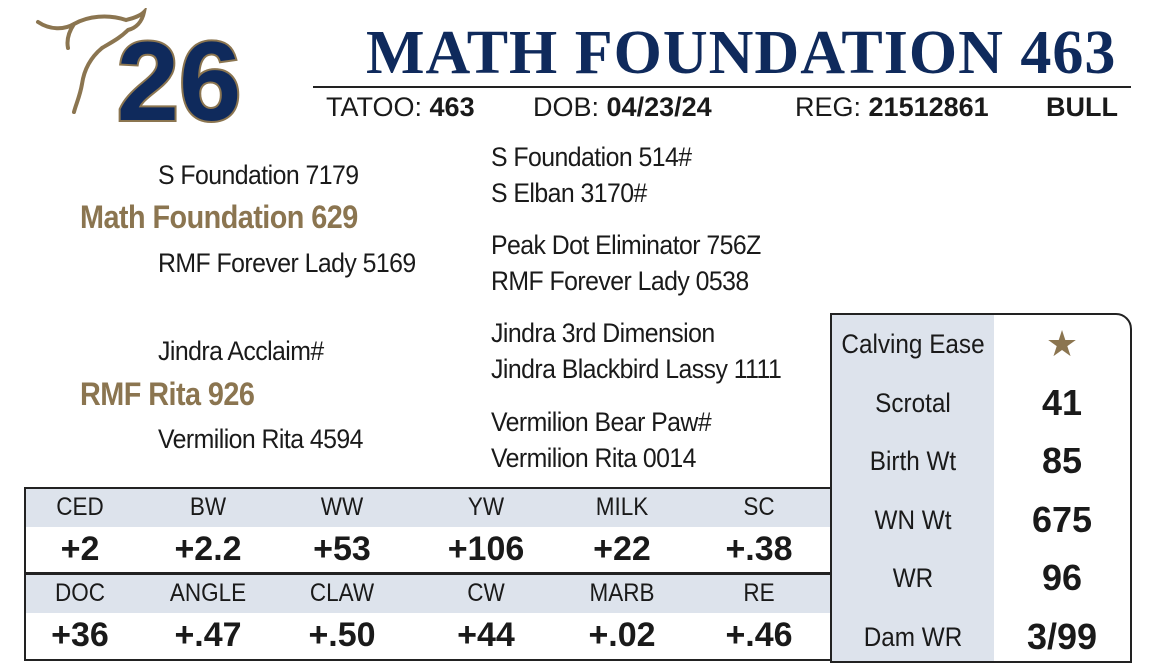  Describe the element at coordinates (486, 593) in the screenshot. I see `epd-header: CW` at that location.